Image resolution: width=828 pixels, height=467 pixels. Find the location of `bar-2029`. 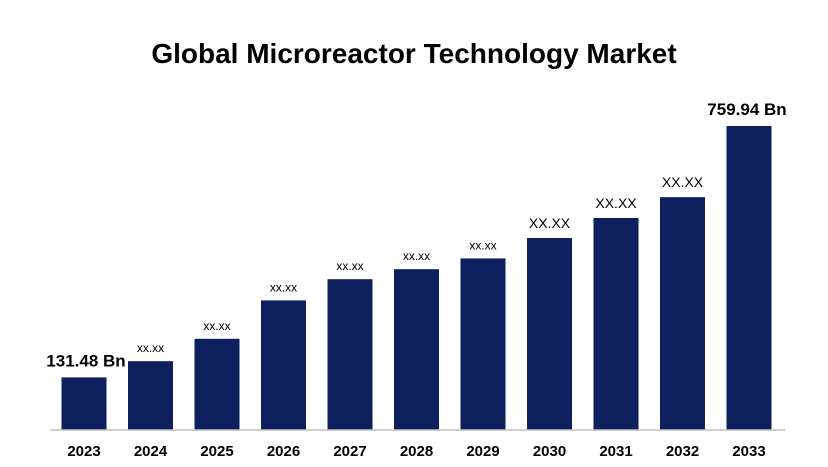

bar-2029 is located at coordinates (483, 344).